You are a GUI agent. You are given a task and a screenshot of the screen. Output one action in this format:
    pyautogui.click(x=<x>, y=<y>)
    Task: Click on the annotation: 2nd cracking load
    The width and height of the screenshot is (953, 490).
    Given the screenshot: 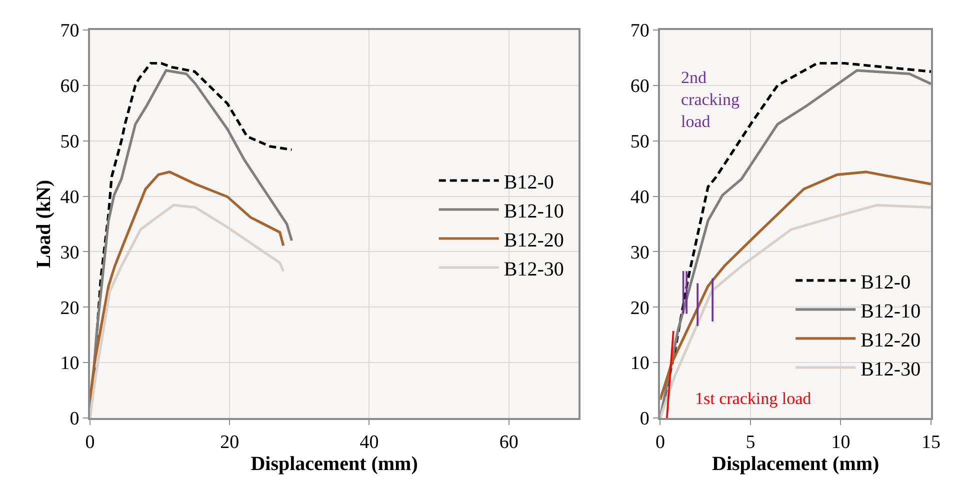 What is the action you would take?
    pyautogui.click(x=710, y=100)
    